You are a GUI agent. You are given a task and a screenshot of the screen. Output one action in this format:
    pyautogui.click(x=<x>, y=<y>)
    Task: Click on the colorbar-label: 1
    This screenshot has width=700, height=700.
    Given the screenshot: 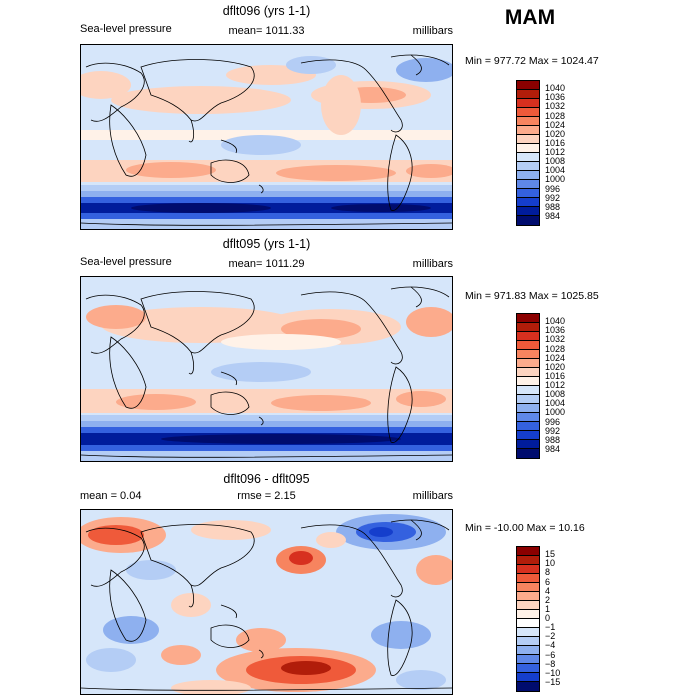 What is the action you would take?
    pyautogui.click(x=548, y=608)
    